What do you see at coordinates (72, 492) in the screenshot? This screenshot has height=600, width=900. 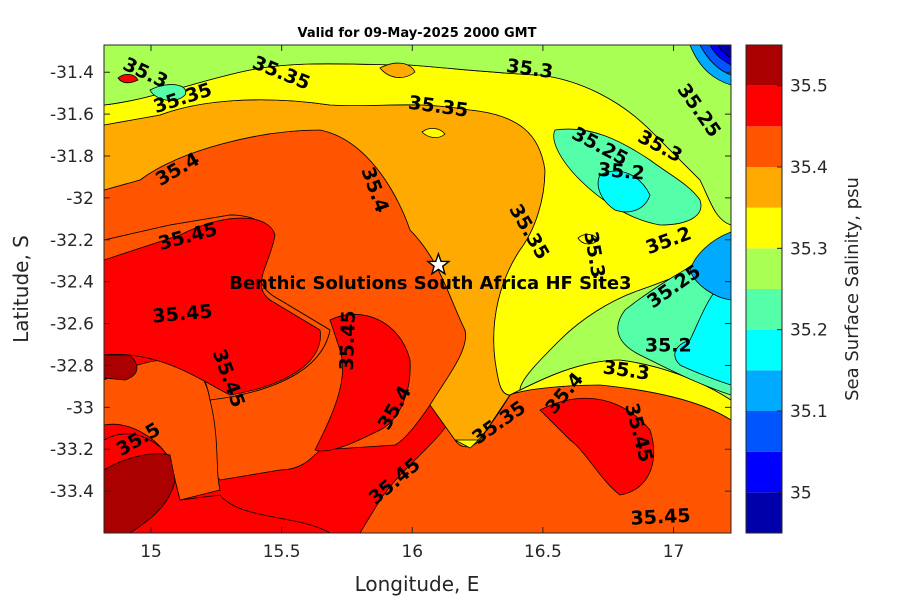 I see `y-tick-label: -33.4` at bounding box center [72, 492].